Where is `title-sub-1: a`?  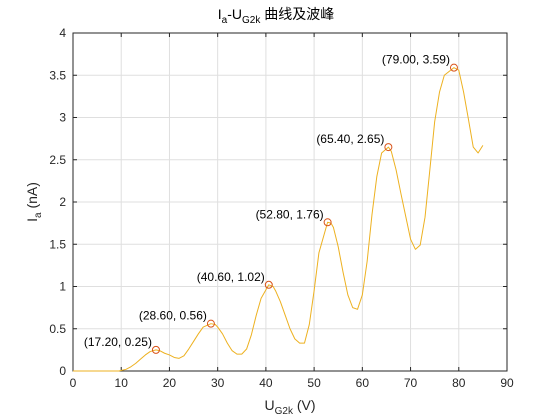
title-sub-1: a is located at coordinates (225, 20).